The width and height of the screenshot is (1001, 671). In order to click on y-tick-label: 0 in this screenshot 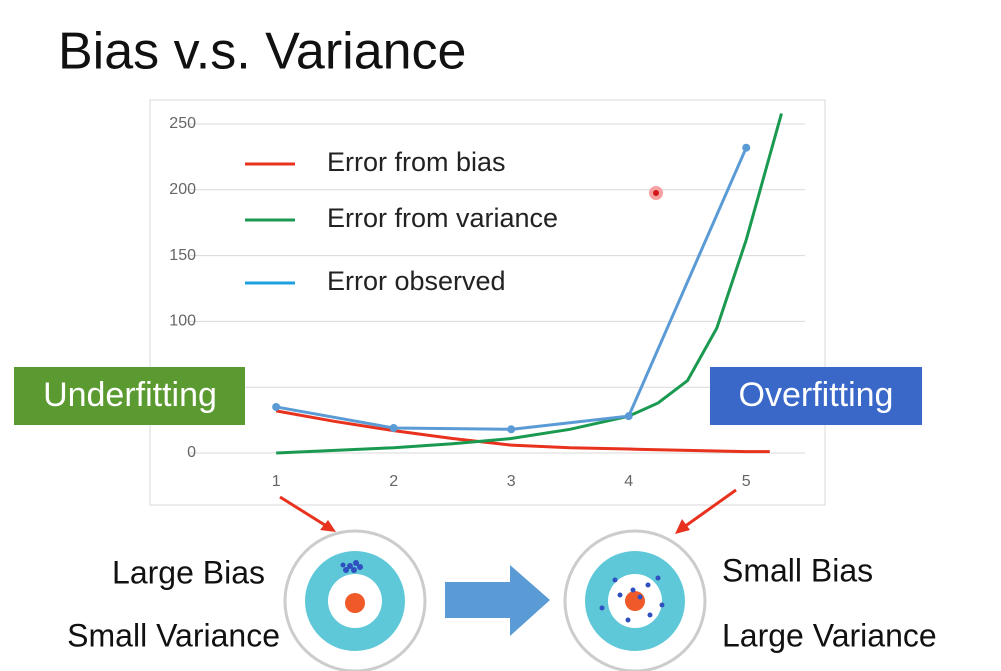, I will do `click(191, 452)`.